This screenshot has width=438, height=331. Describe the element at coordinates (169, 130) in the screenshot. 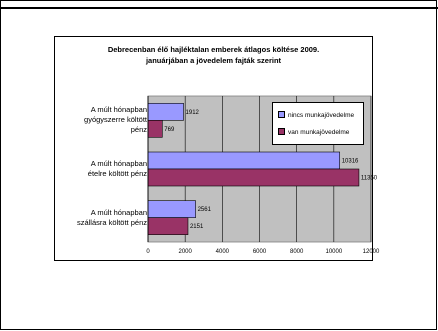

I see `data-label: 769` at that location.